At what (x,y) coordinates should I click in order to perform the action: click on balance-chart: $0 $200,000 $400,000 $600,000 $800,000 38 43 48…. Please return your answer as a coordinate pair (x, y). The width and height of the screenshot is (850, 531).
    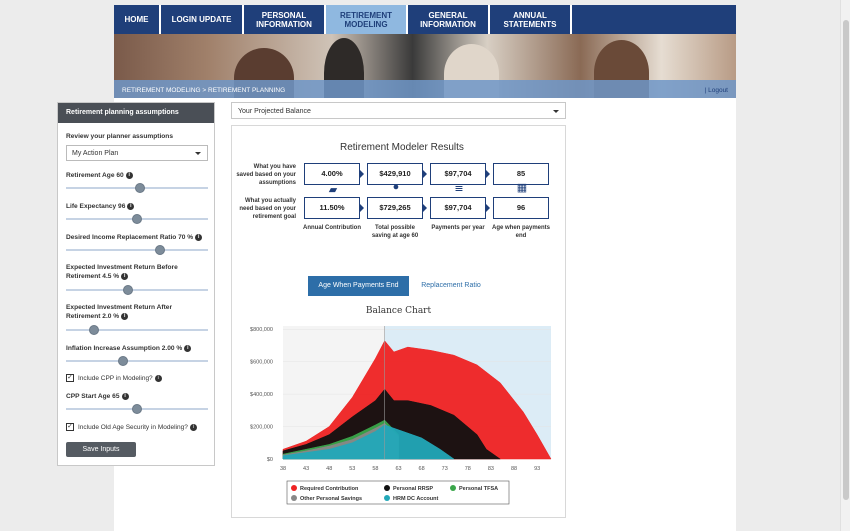
    Looking at the image, I should click on (401, 415).